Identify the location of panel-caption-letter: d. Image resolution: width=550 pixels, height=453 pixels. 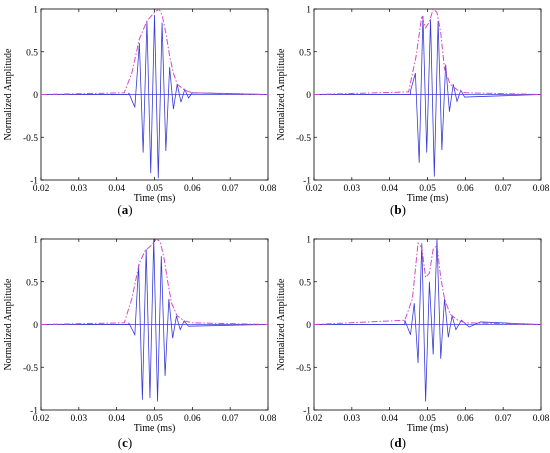
(398, 442).